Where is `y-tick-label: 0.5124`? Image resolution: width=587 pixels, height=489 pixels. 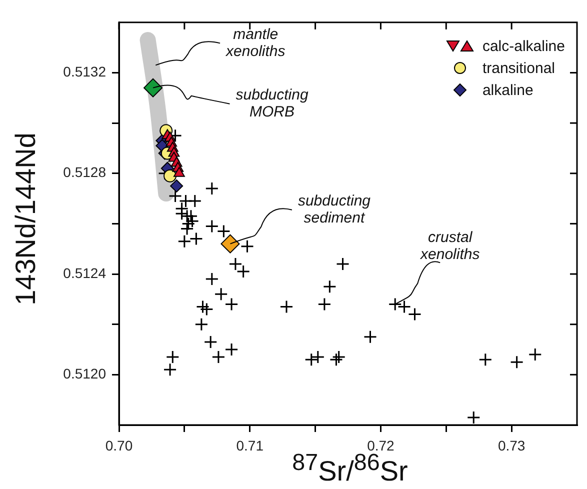
y-tick-label: 0.5124 is located at coordinates (84, 272).